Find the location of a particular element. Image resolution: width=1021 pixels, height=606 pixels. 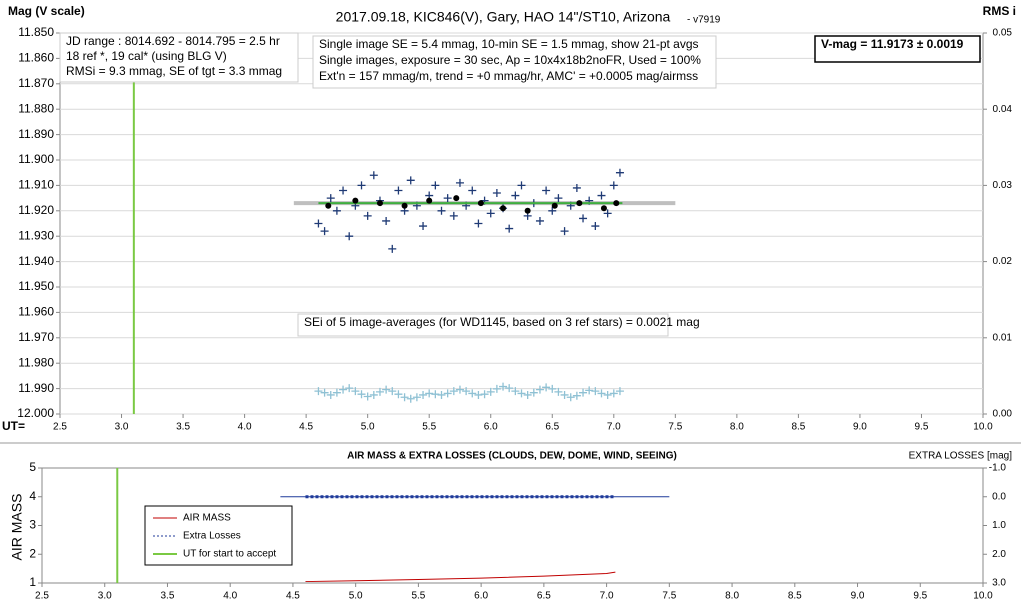

legend-label: AIR MASS is located at coordinates (207, 518).